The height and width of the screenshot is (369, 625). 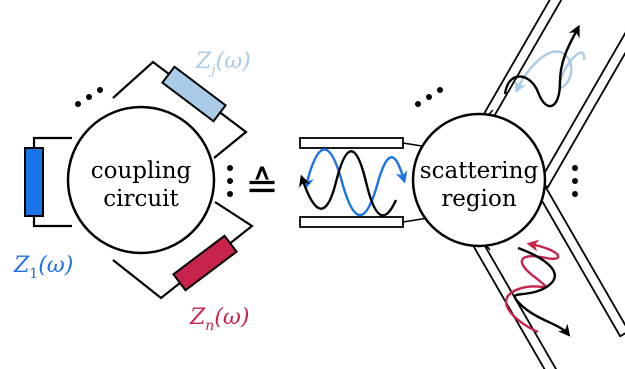 I want to click on zj-resistor, so click(x=194, y=94).